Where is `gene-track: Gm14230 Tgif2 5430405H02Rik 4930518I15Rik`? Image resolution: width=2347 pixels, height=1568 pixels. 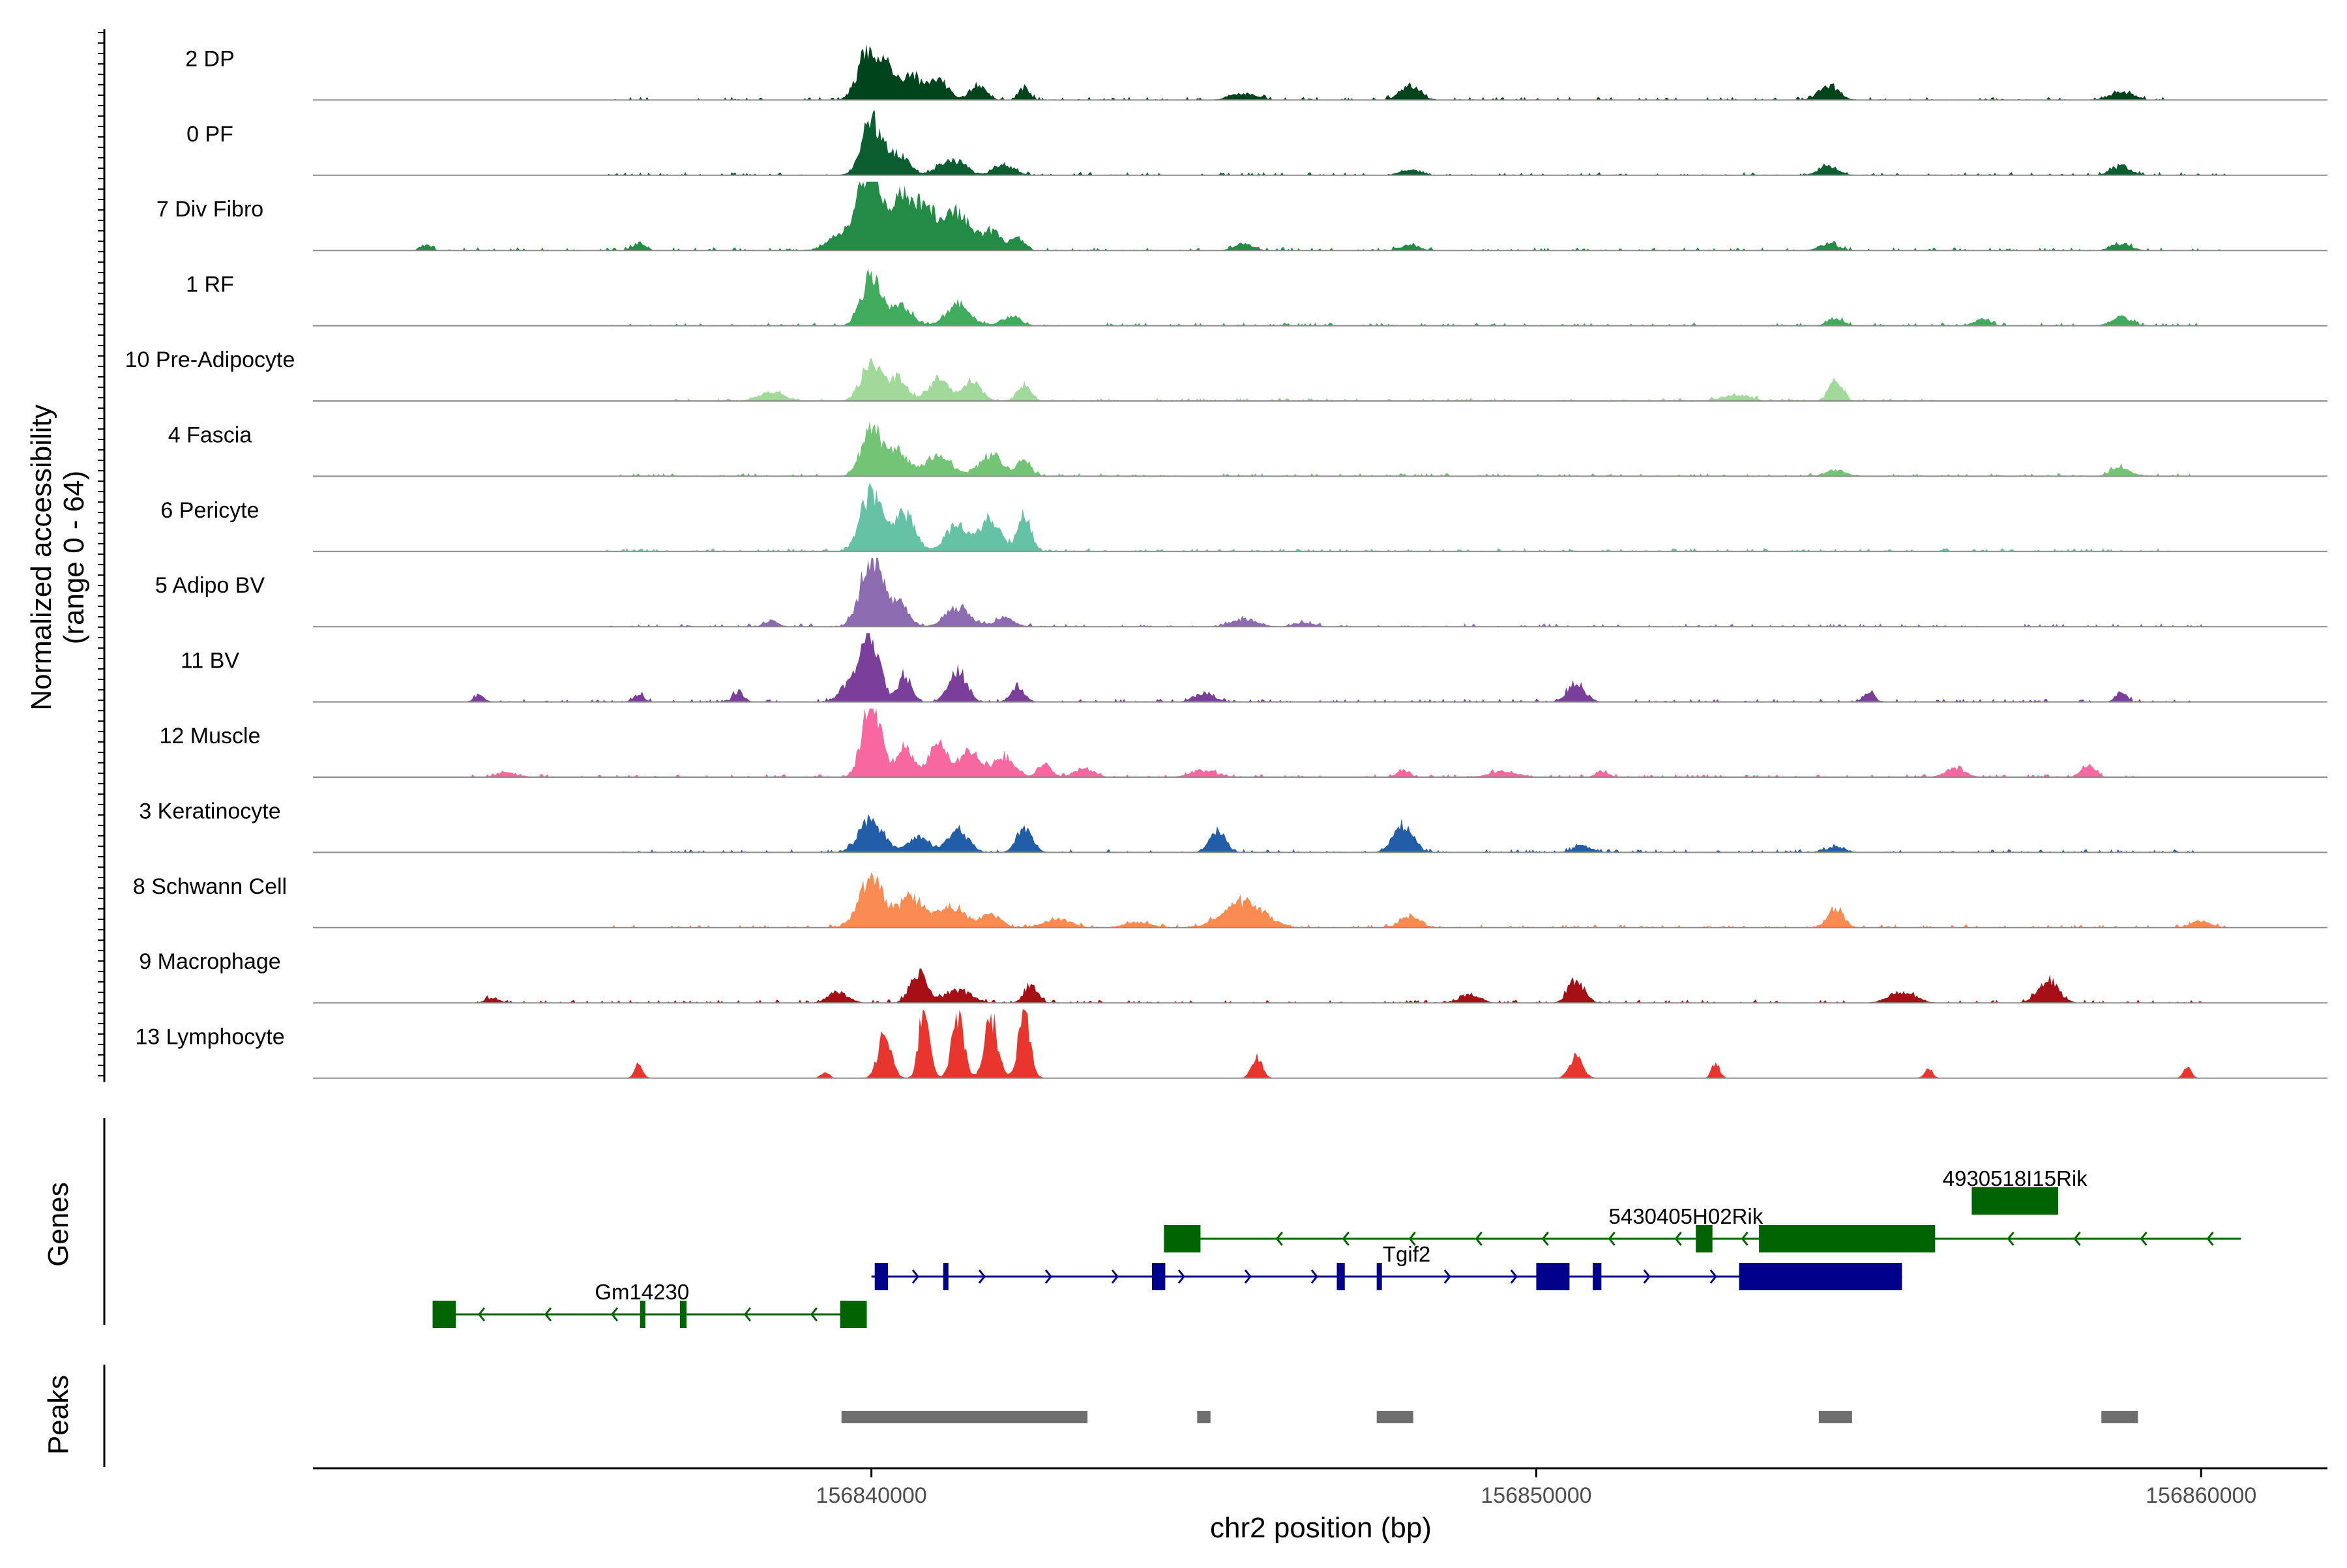
gene-track: Gm14230 Tgif2 5430405H02Rik 4930518I15Rik is located at coordinates (1172, 1223).